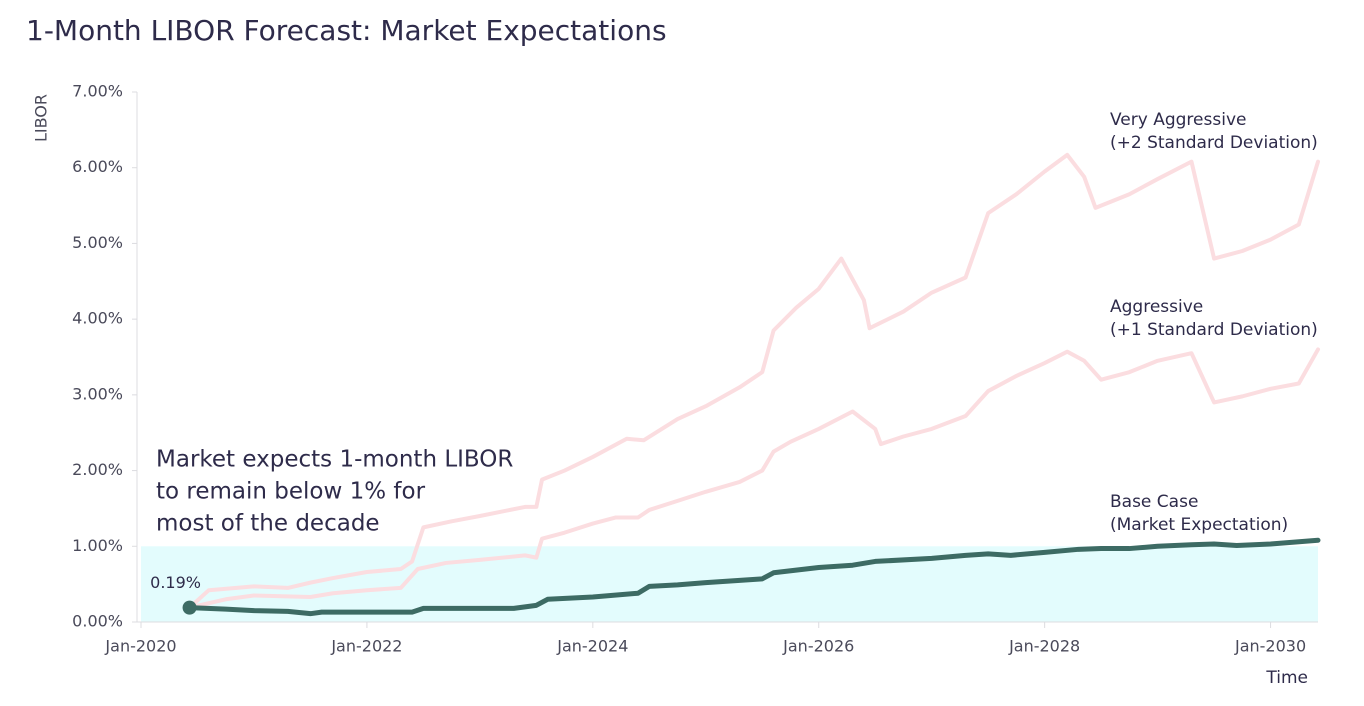 This screenshot has width=1364, height=706. Describe the element at coordinates (1214, 143) in the screenshot. I see `series-label-detail: (+2 Standard Deviation)` at that location.